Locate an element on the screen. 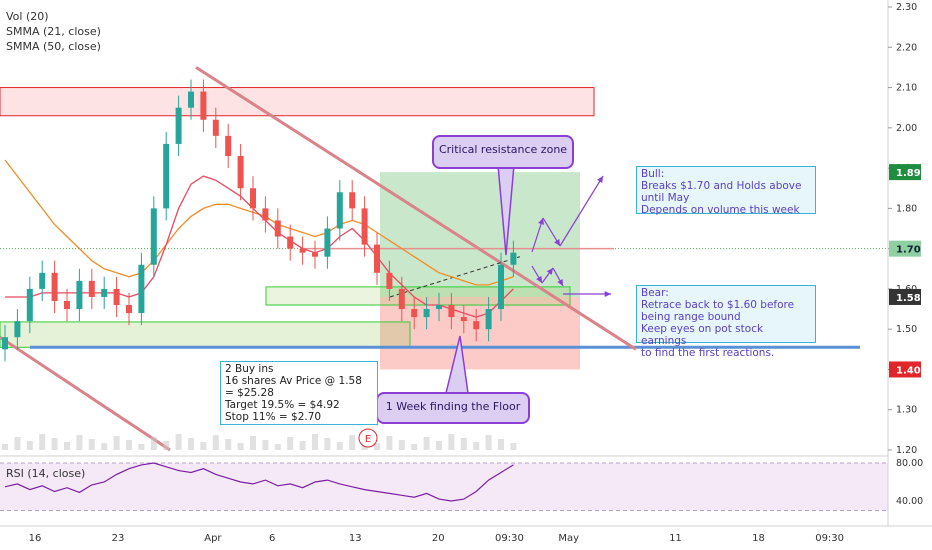 The width and height of the screenshot is (932, 550). price-badge-label: 1.70 is located at coordinates (908, 250).